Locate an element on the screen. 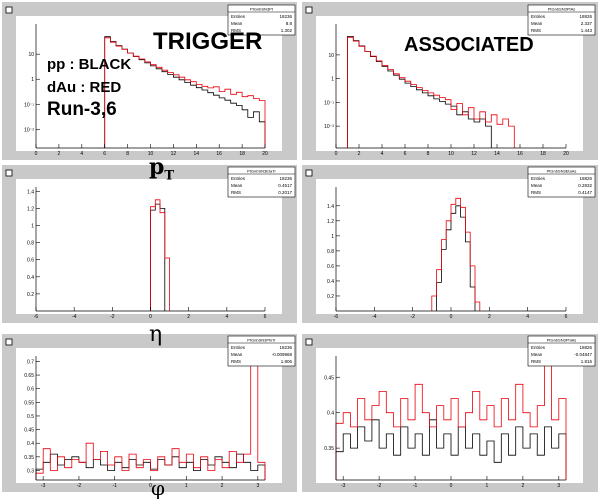  pt-symbol-p: p is located at coordinates (157, 167).